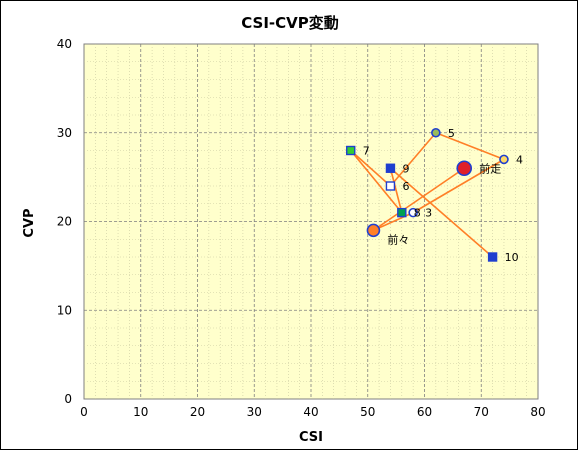 The height and width of the screenshot is (451, 578). What do you see at coordinates (537, 412) in the screenshot?
I see `x-tick-label: 80` at bounding box center [537, 412].